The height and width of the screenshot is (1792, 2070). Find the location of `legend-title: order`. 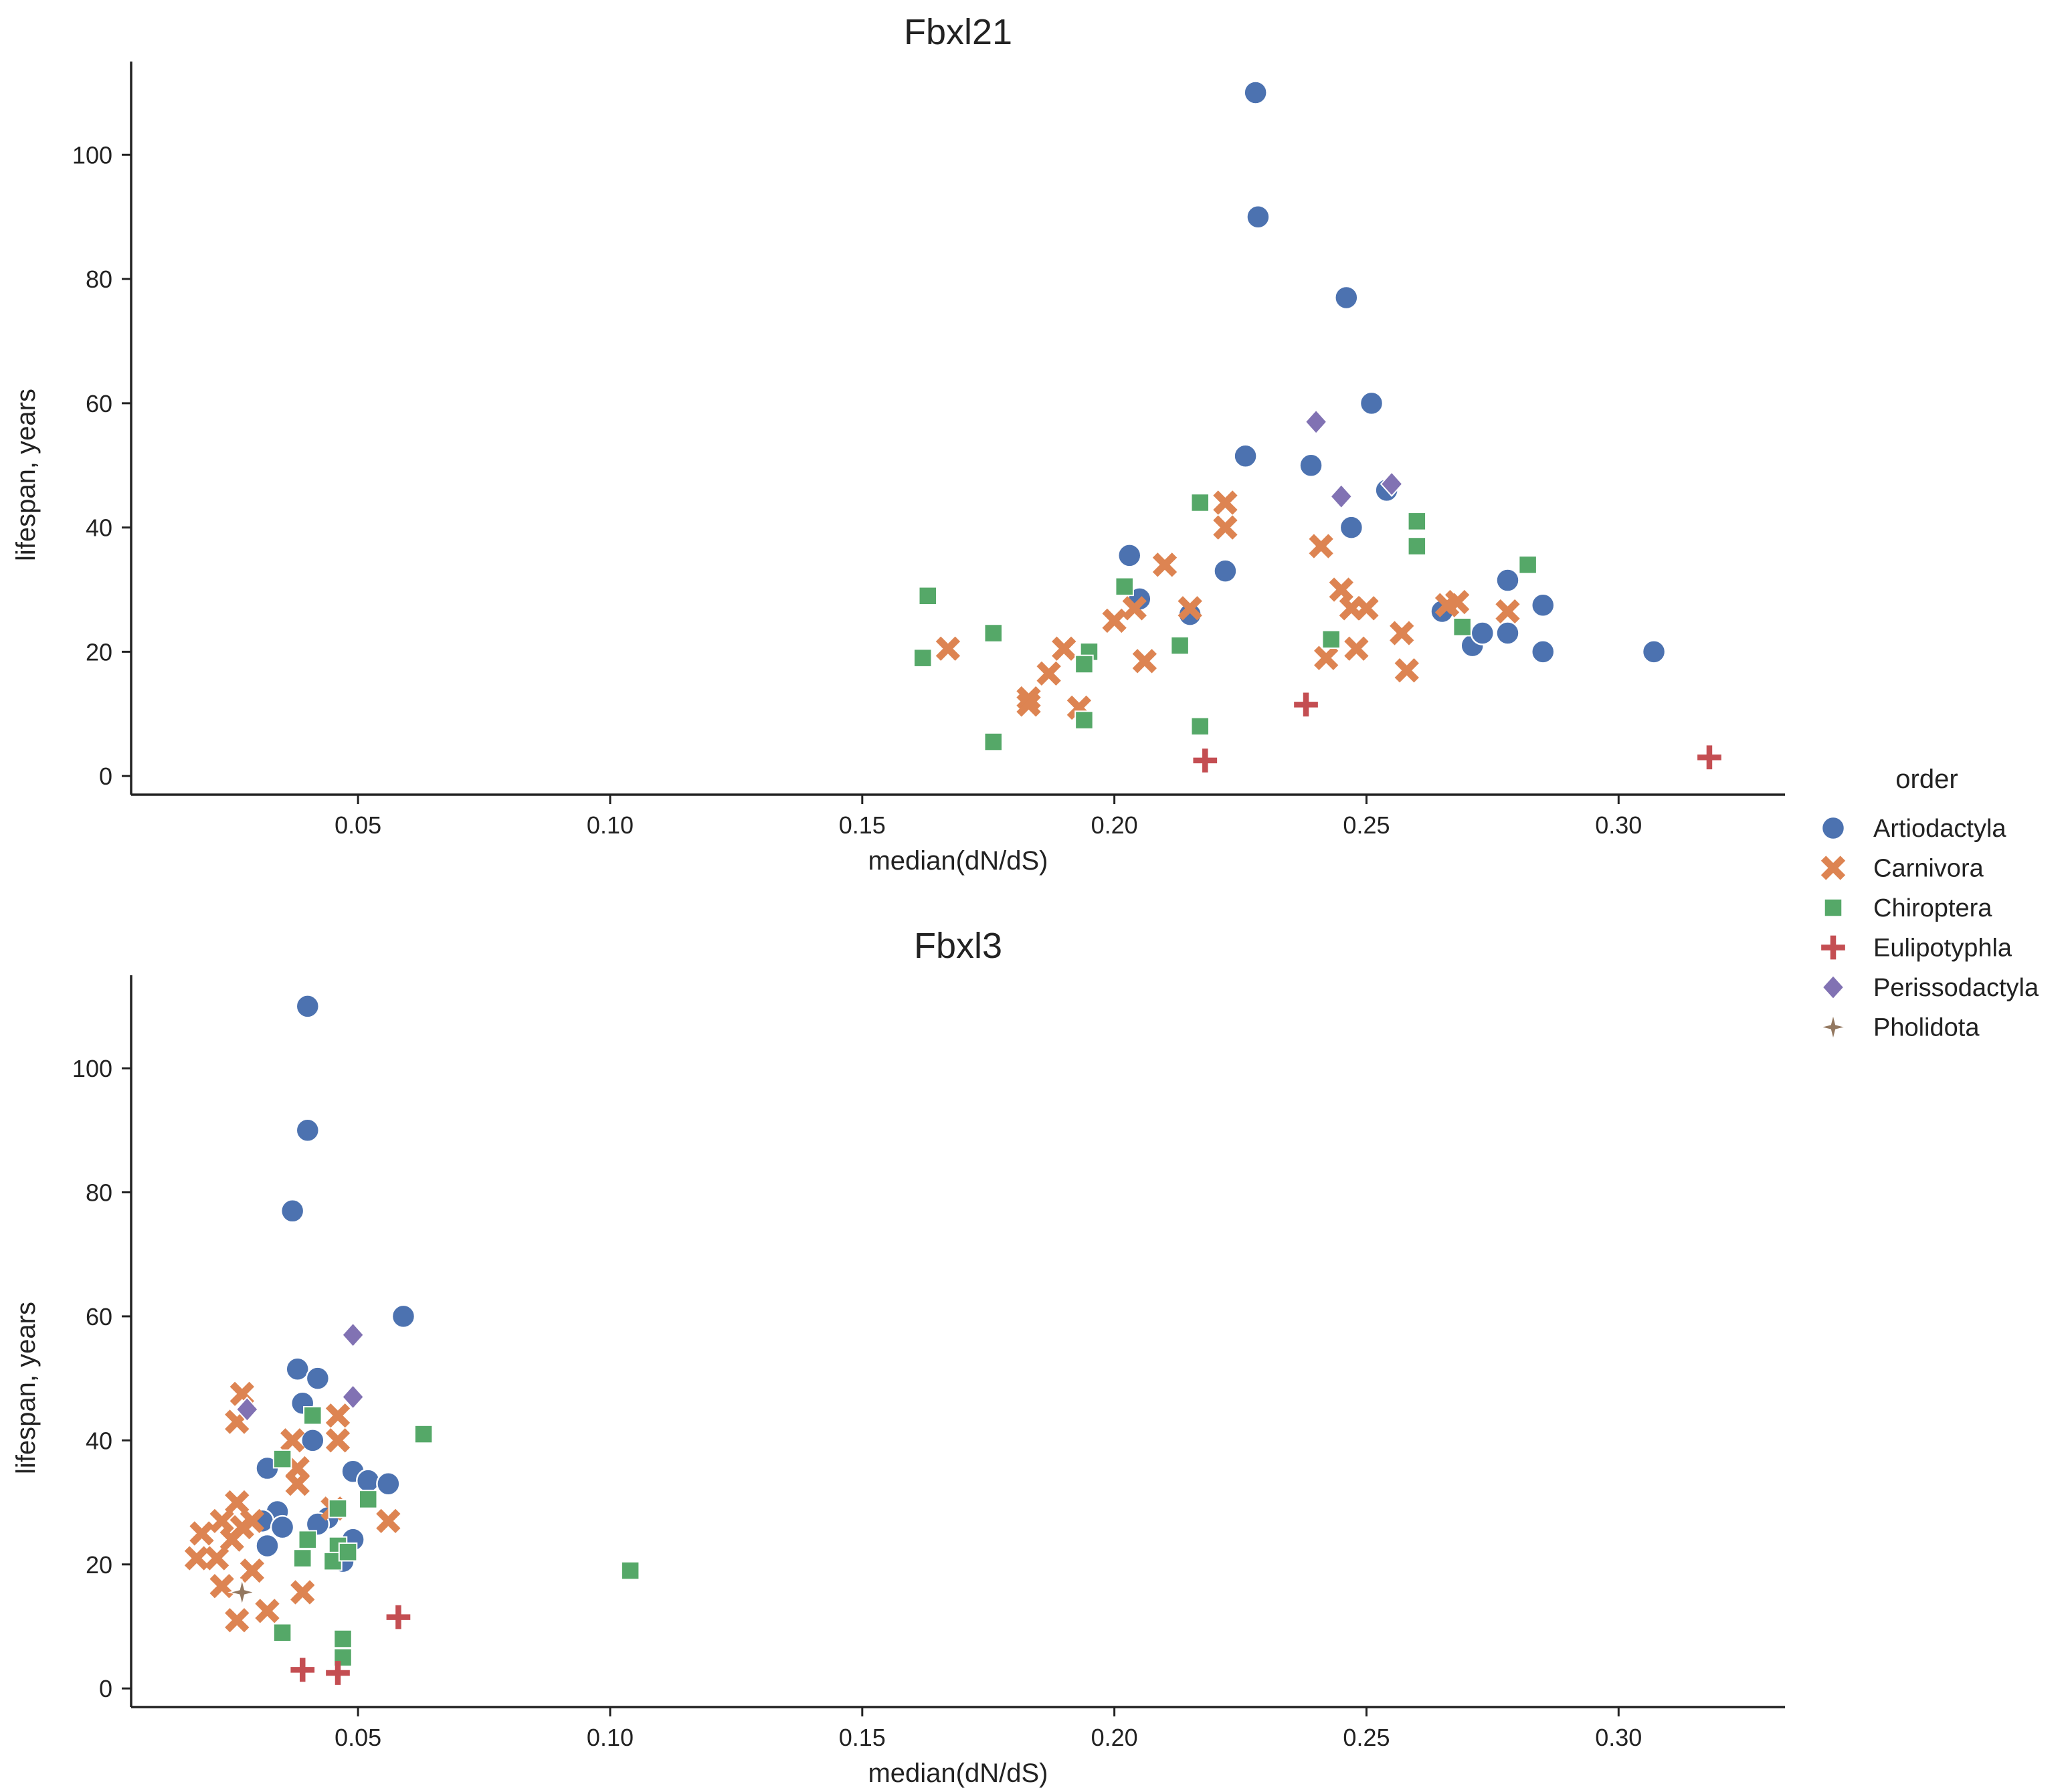

legend-title: order is located at coordinates (1926, 779).